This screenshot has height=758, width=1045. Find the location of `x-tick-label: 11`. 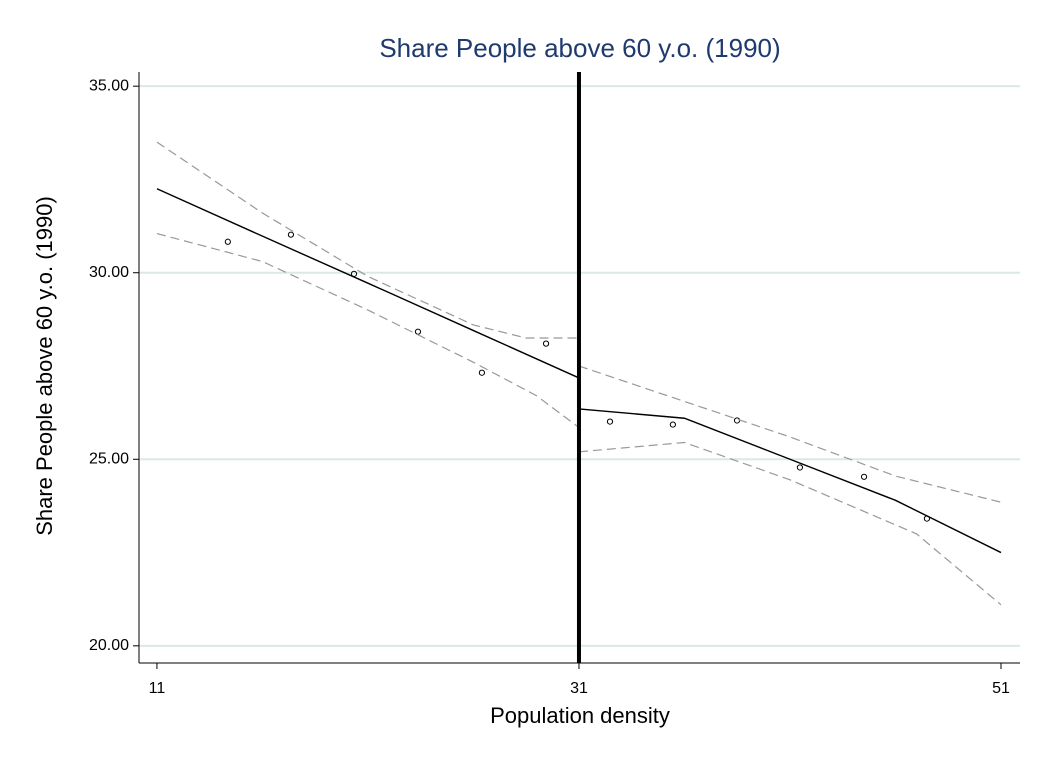

x-tick-label: 11 is located at coordinates (157, 688).